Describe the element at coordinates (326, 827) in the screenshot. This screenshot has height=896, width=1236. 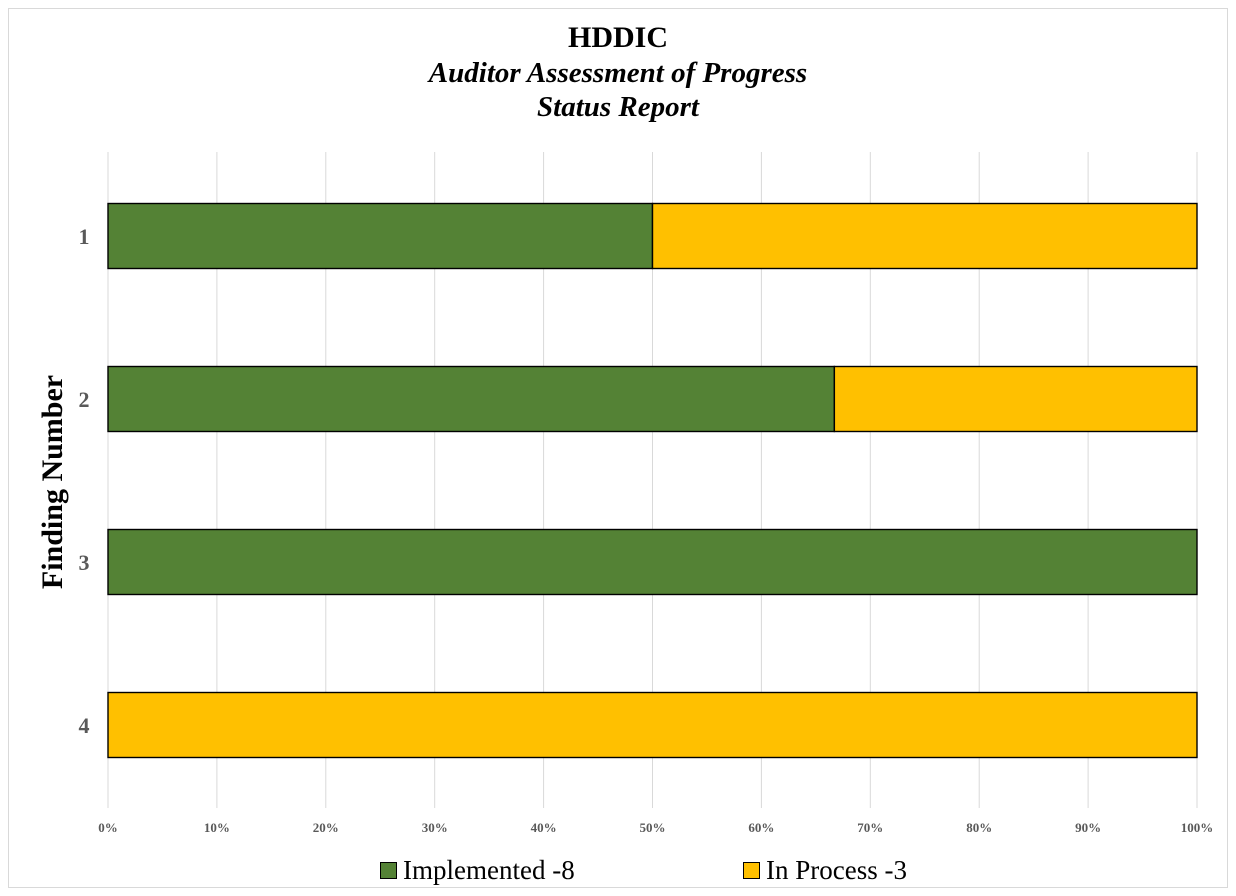
I see `x-tick-label: 20%` at that location.